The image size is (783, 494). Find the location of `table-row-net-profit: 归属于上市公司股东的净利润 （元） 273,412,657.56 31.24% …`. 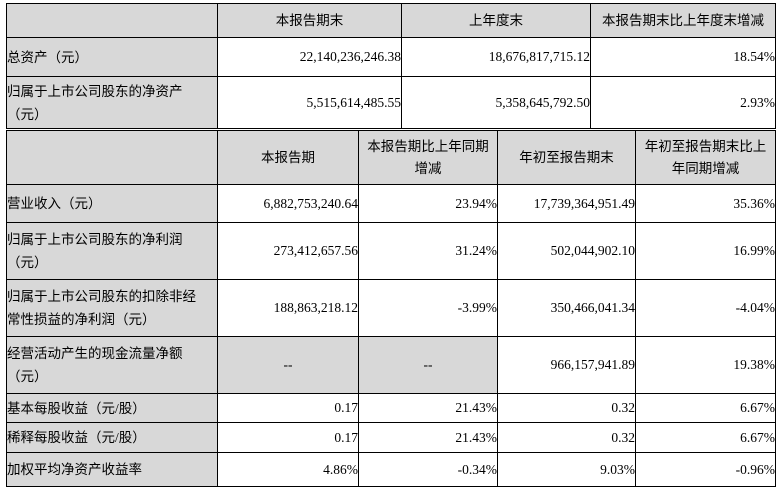

table-row-net-profit: 归属于上市公司股东的净利润 （元） 273,412,657.56 31.24% … is located at coordinates (391, 251).